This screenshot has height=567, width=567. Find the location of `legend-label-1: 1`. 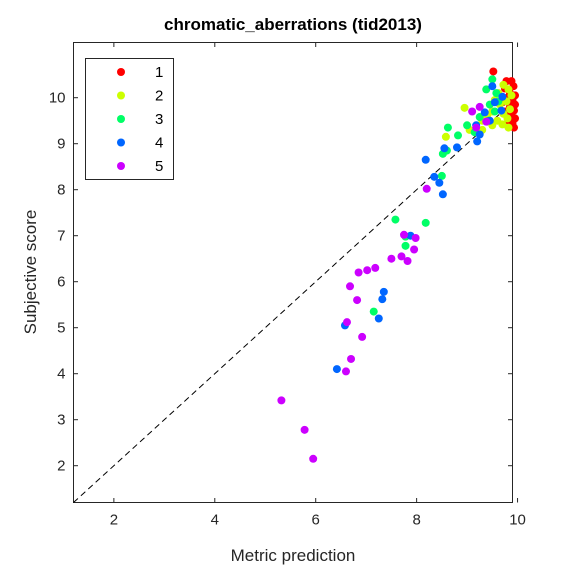

legend-label-1: 1 is located at coordinates (159, 72).